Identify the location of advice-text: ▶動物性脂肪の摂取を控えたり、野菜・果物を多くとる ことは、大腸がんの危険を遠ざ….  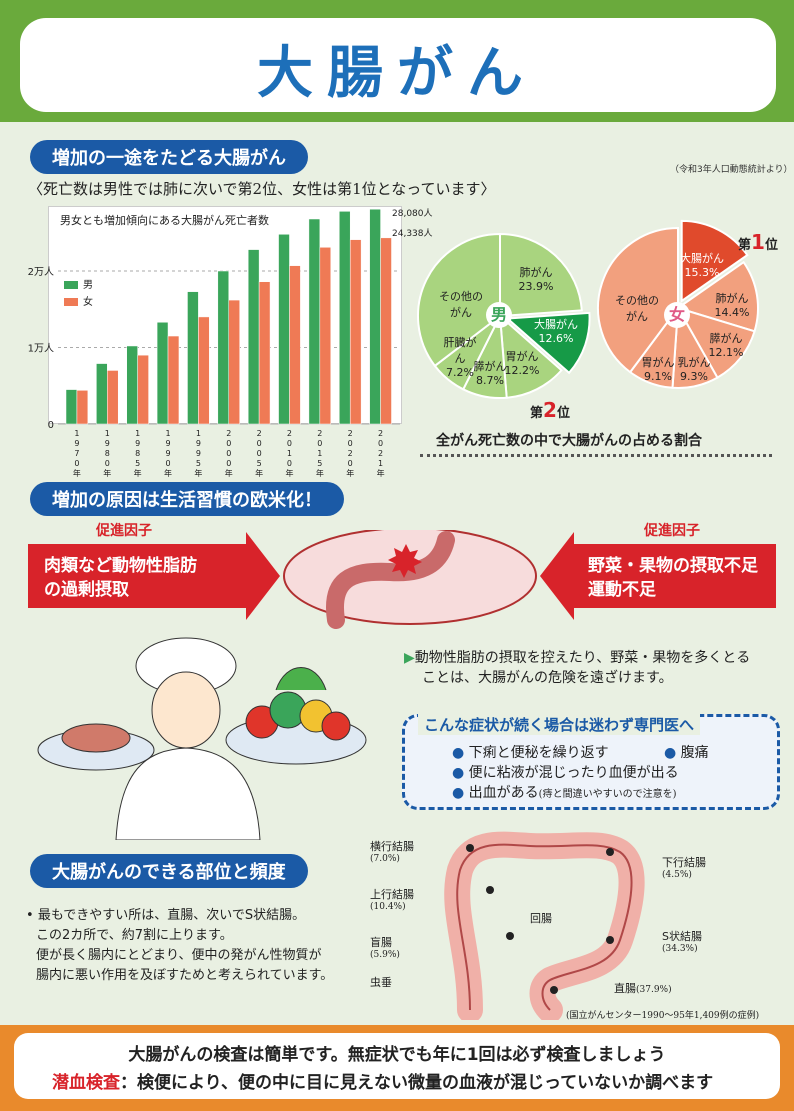
(577, 668).